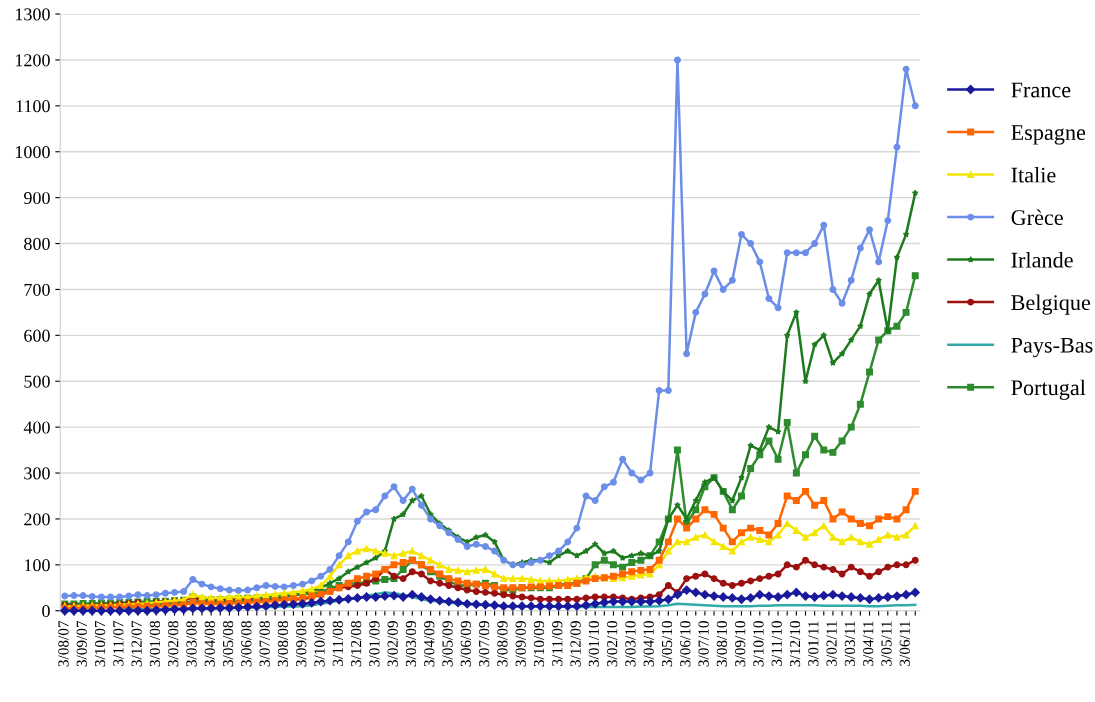 Image resolution: width=1095 pixels, height=702 pixels. I want to click on x-tick-label: 3/01/10, so click(593, 644).